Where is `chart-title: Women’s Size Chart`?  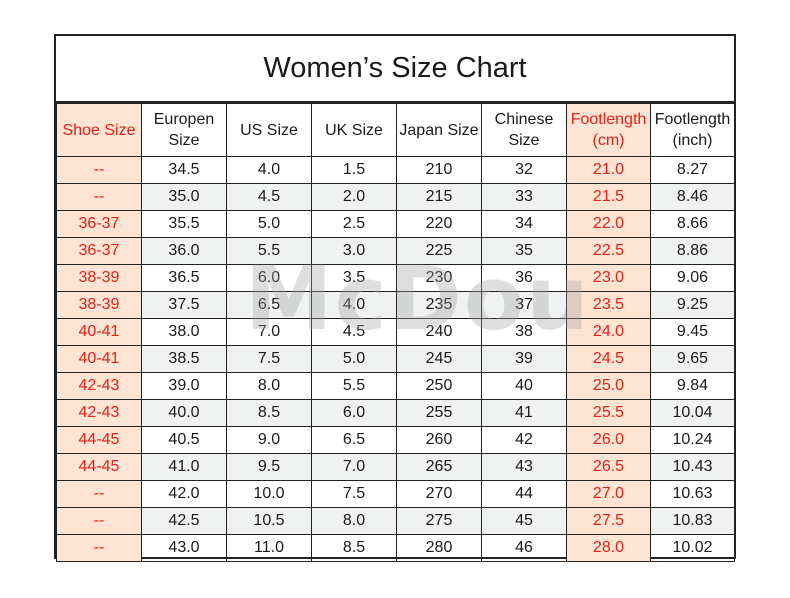 chart-title: Women’s Size Chart is located at coordinates (395, 69).